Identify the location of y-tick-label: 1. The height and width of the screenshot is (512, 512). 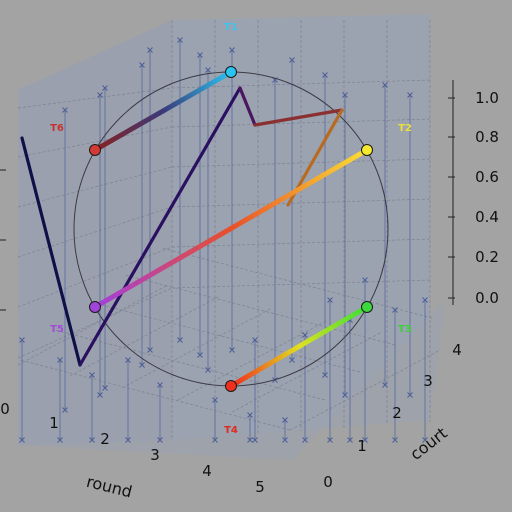
(362, 446).